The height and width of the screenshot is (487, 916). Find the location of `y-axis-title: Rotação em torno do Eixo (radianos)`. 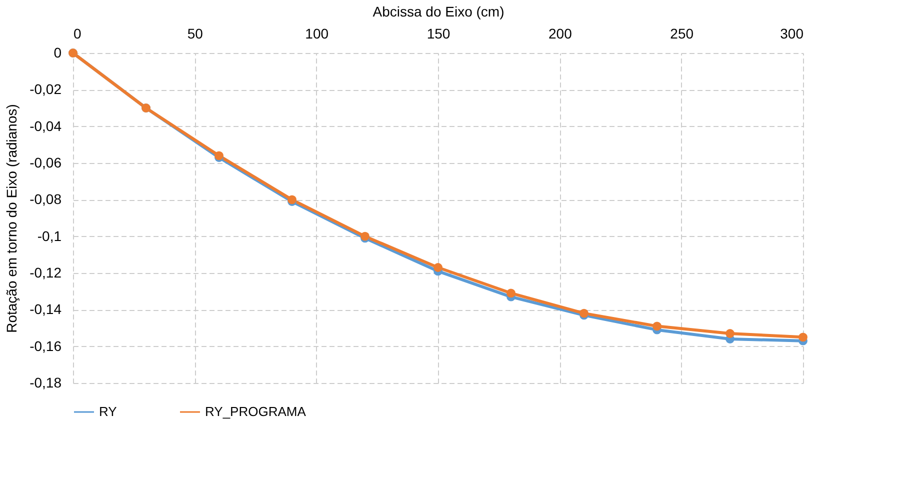

y-axis-title: Rotação em torno do Eixo (radianos) is located at coordinates (12, 218).